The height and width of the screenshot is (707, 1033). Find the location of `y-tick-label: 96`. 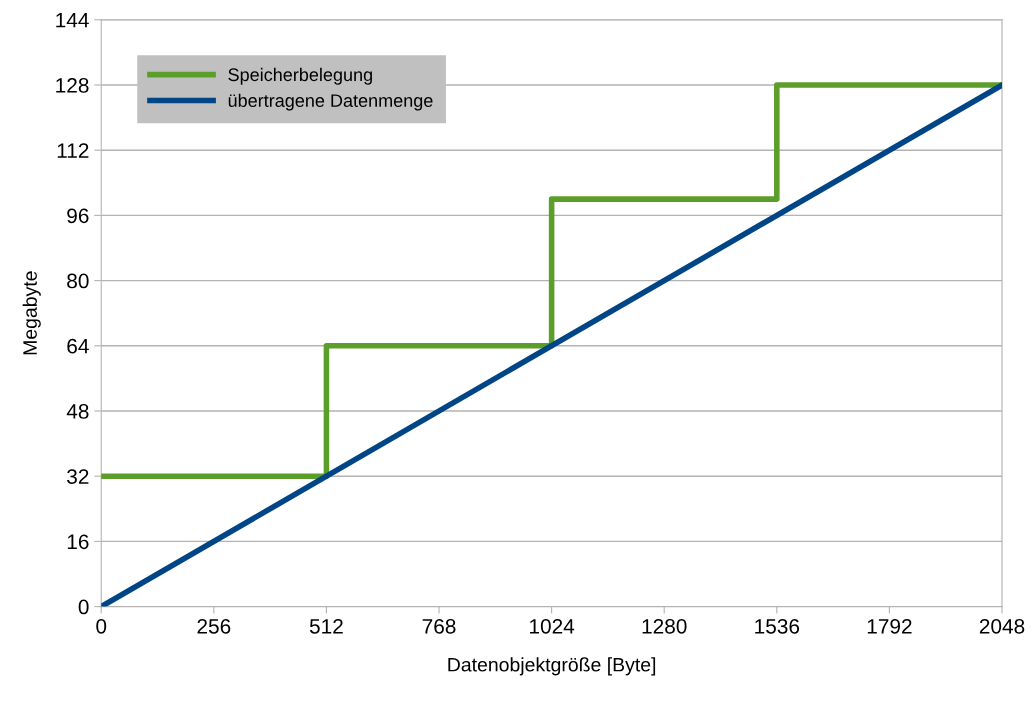

y-tick-label: 96 is located at coordinates (78, 216).